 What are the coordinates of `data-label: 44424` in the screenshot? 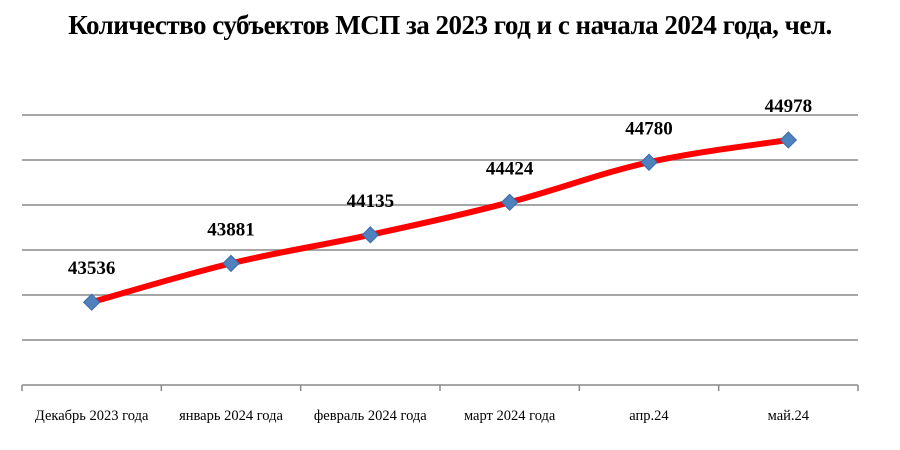 It's located at (510, 168).